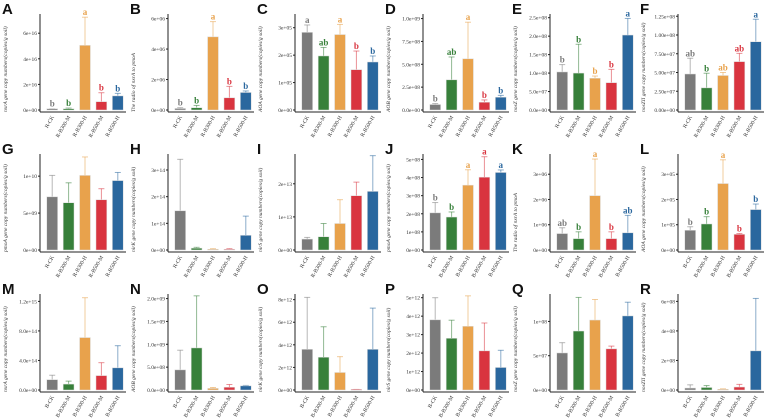 The height and width of the screenshot is (419, 767). Describe the element at coordinates (96, 267) in the screenshot. I see `x-tick-label: R-B500-M` at that location.